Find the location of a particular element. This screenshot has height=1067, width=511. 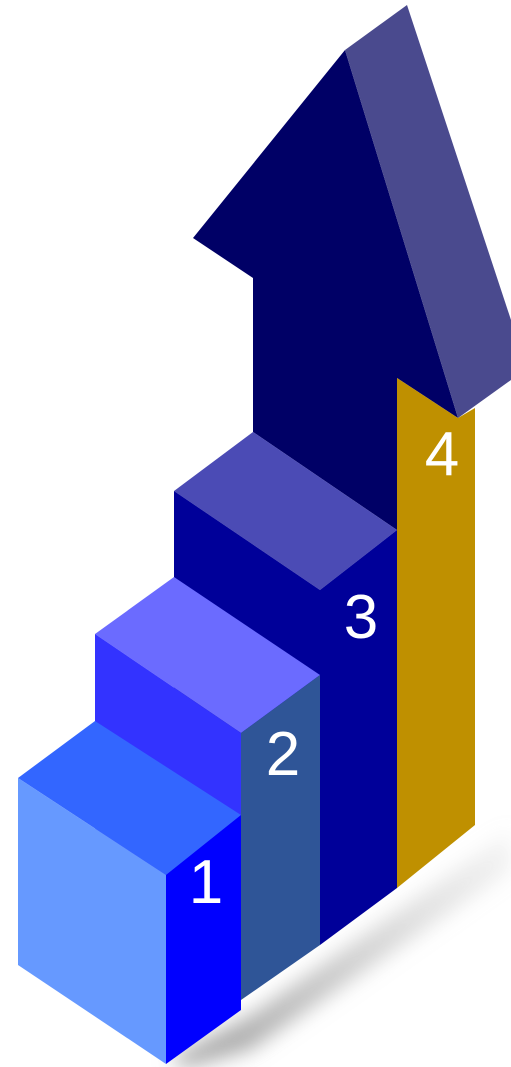

step-1-front-face is located at coordinates (92, 921).